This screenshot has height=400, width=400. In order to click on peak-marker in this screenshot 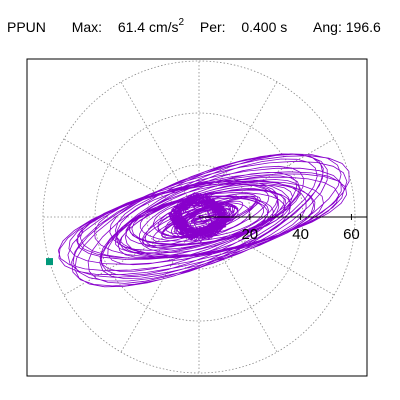, I will do `click(49, 262)`.